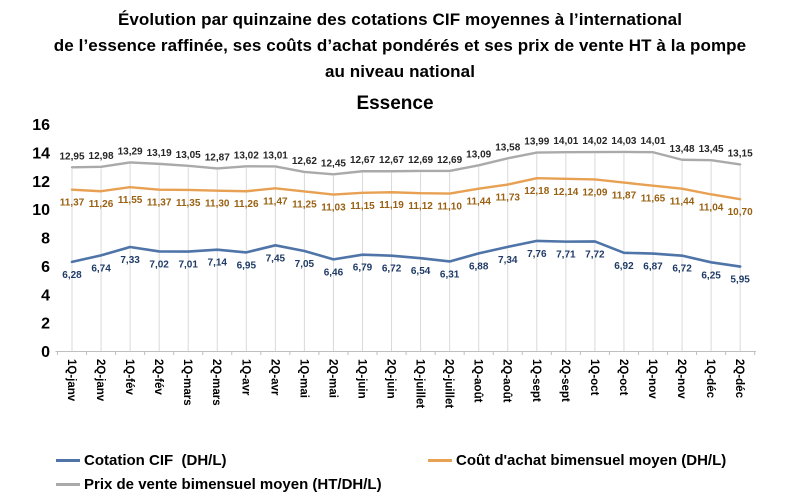 This screenshot has height=501, width=800. Describe the element at coordinates (155, 460) in the screenshot. I see `legend-label-cotation-cif: Cotation CIF (DH/L)` at that location.